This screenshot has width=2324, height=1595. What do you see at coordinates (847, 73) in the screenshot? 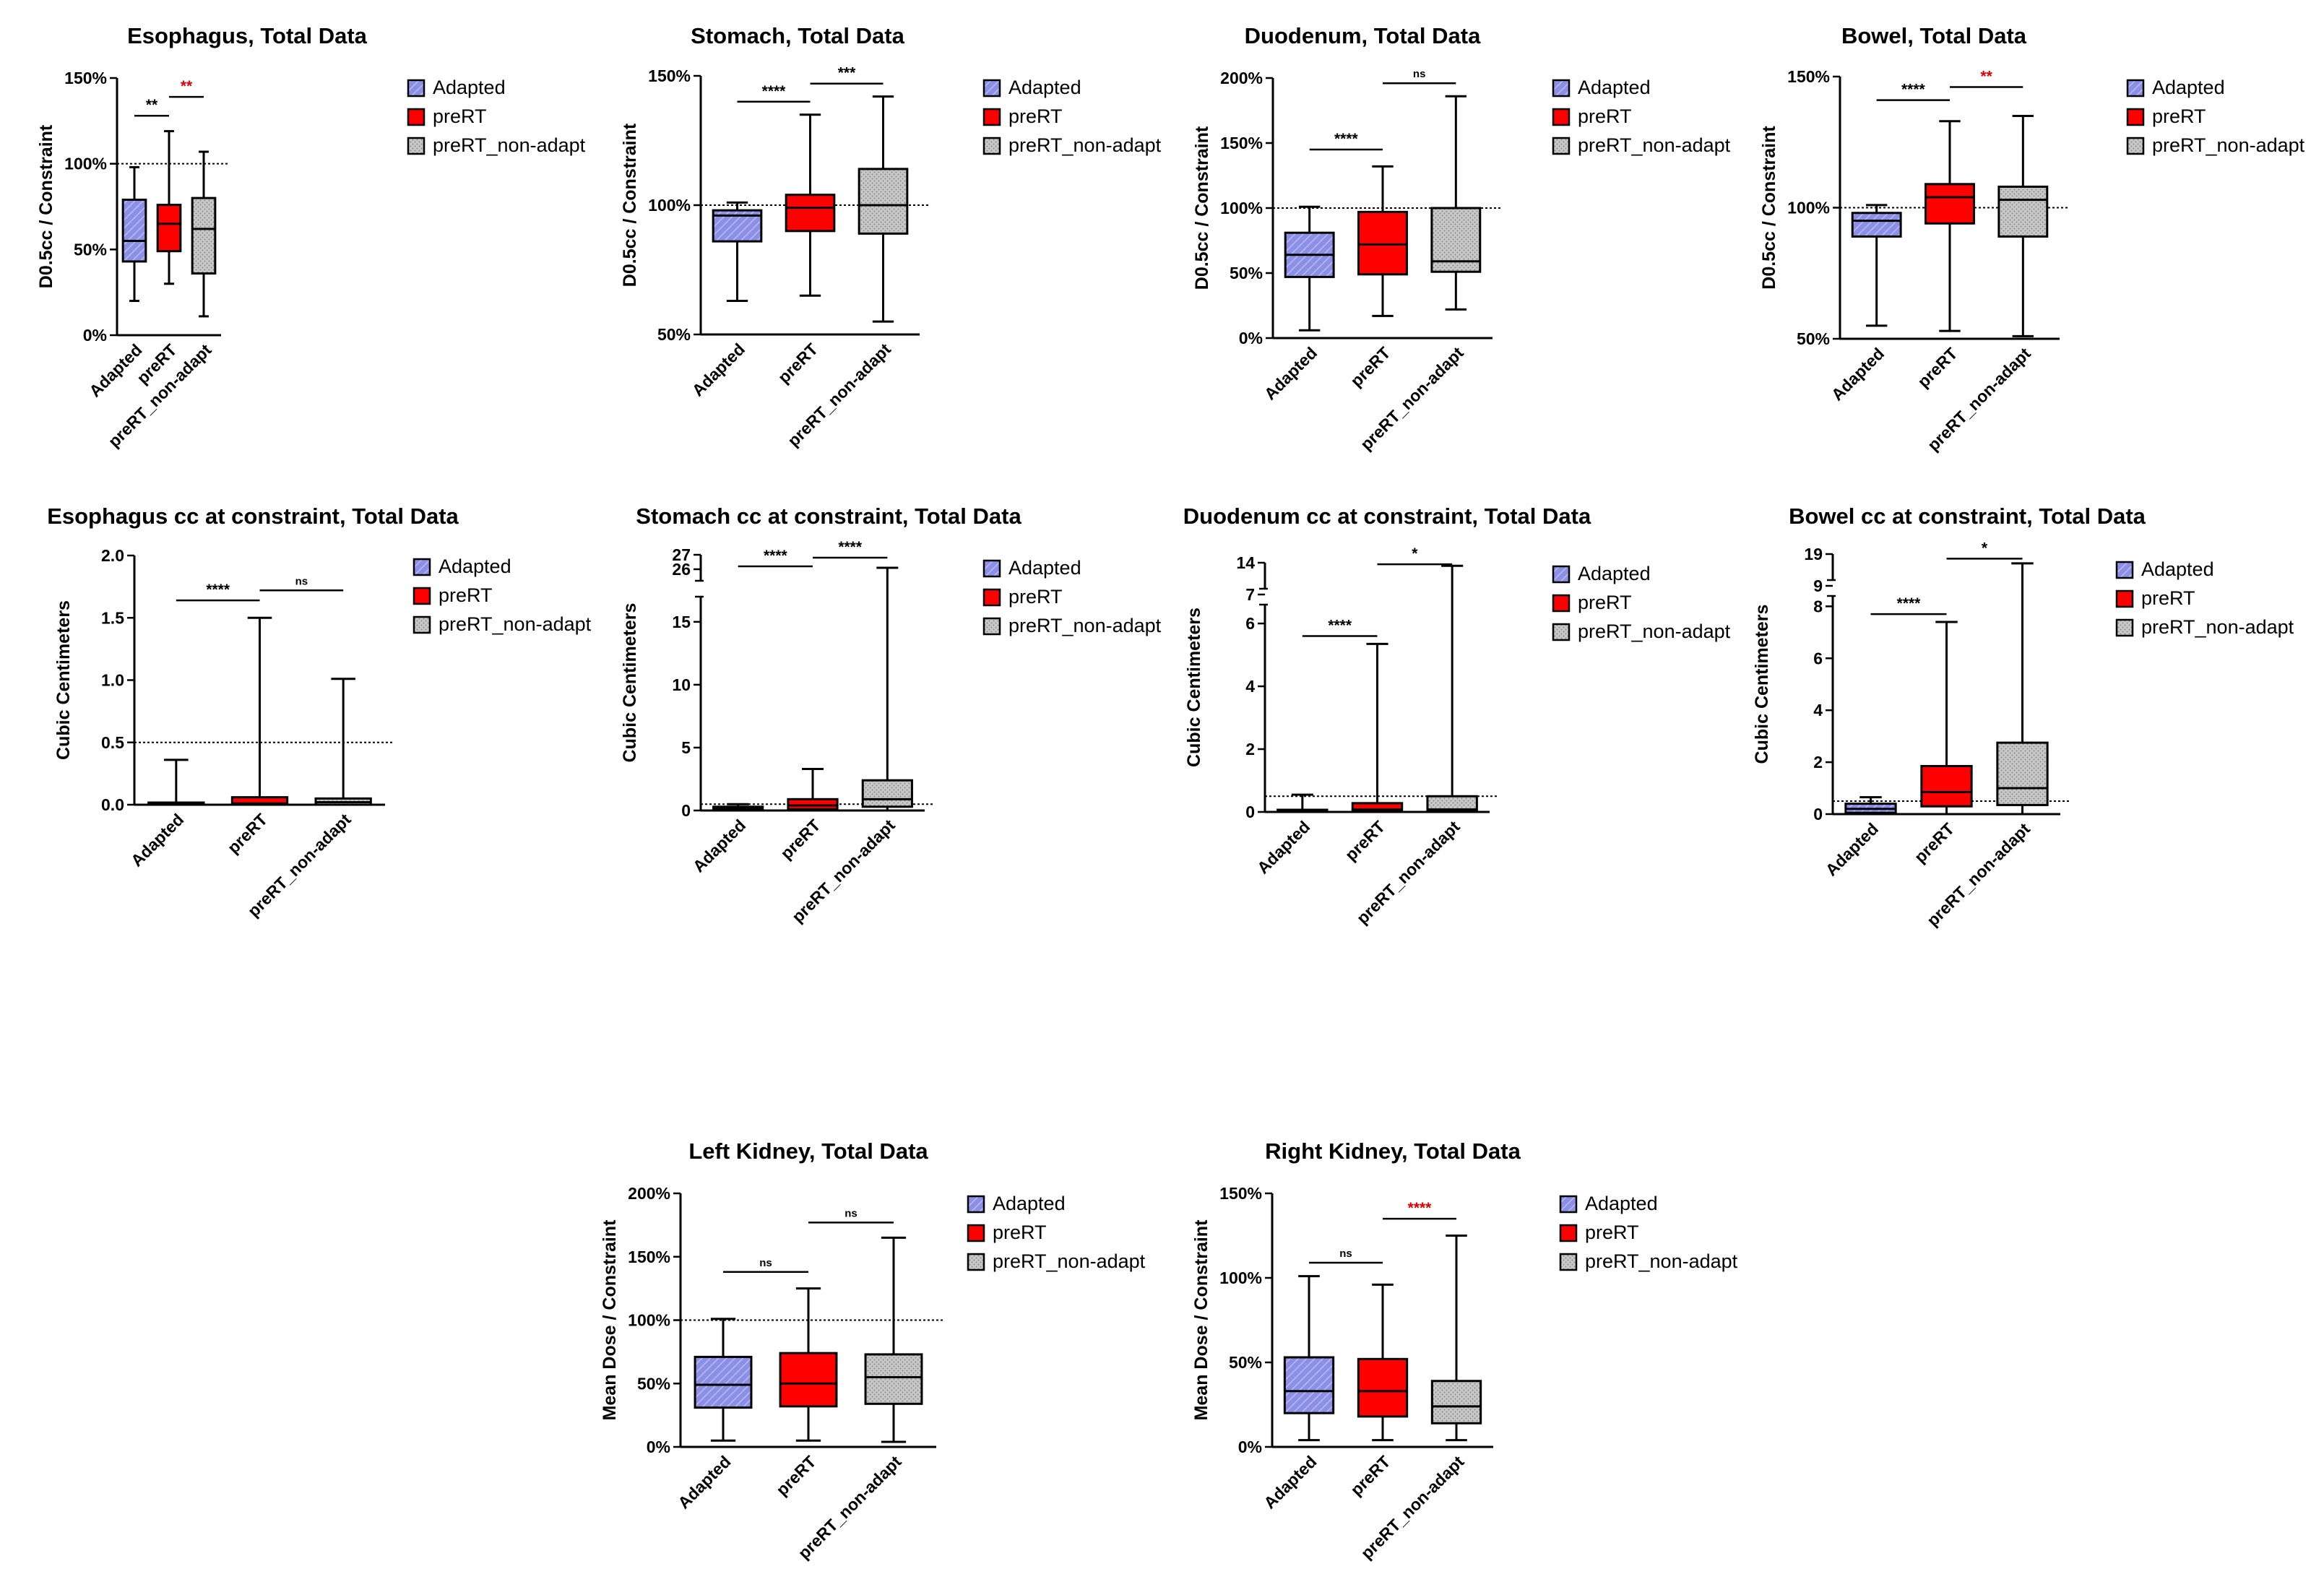
I see `significance-label: ***` at bounding box center [847, 73].